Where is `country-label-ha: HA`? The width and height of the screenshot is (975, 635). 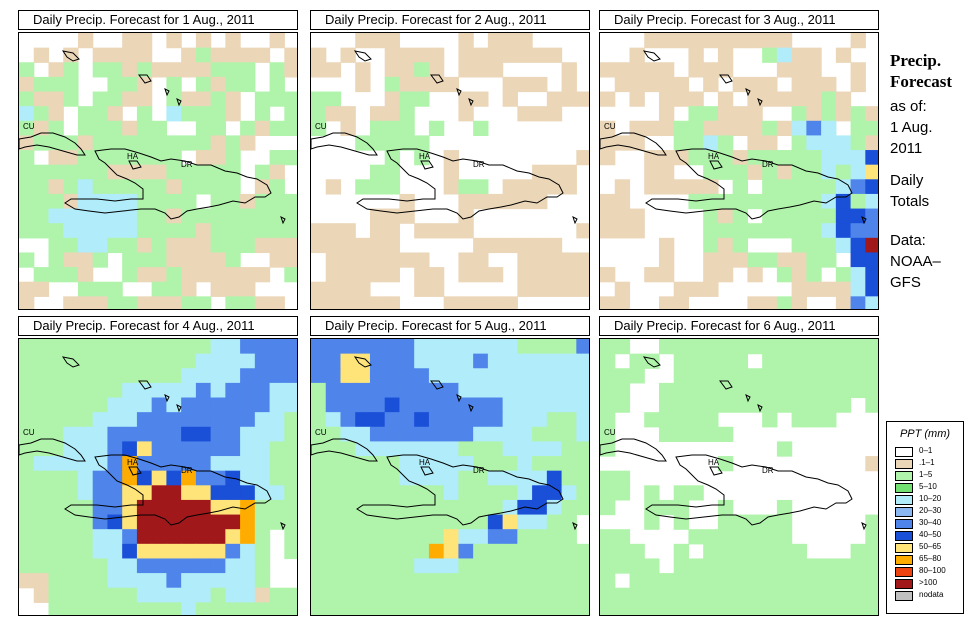
country-label-ha: HA is located at coordinates (714, 156).